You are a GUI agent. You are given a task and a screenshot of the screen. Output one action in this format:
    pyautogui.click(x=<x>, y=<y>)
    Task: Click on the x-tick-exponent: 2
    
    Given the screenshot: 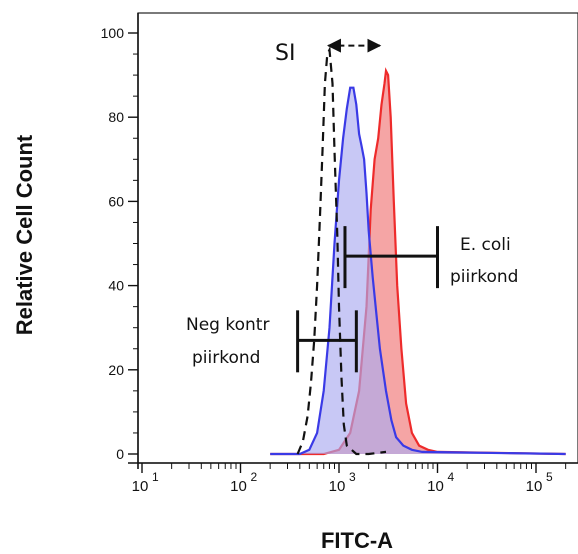 What is the action you would take?
    pyautogui.click(x=254, y=477)
    